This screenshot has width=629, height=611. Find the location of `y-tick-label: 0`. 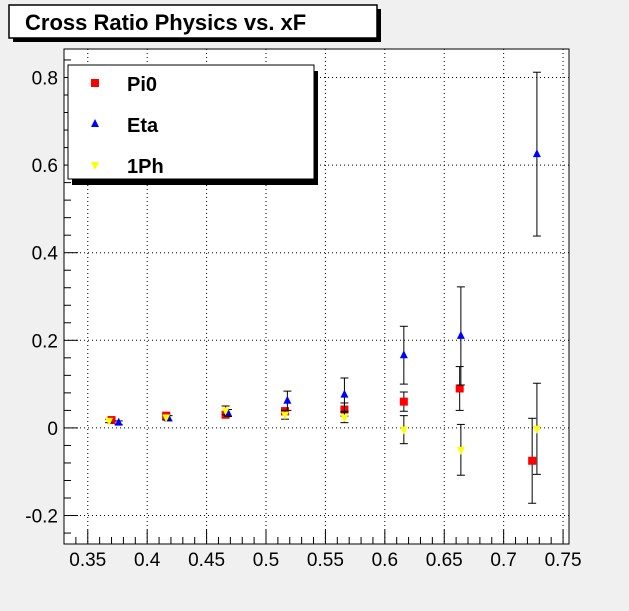

y-tick-label: 0 is located at coordinates (52, 429).